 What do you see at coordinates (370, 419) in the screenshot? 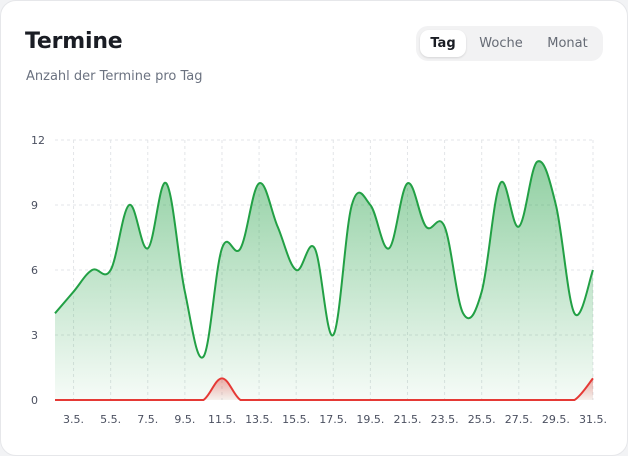
I see `x-tick-label: 19.5.` at bounding box center [370, 419].